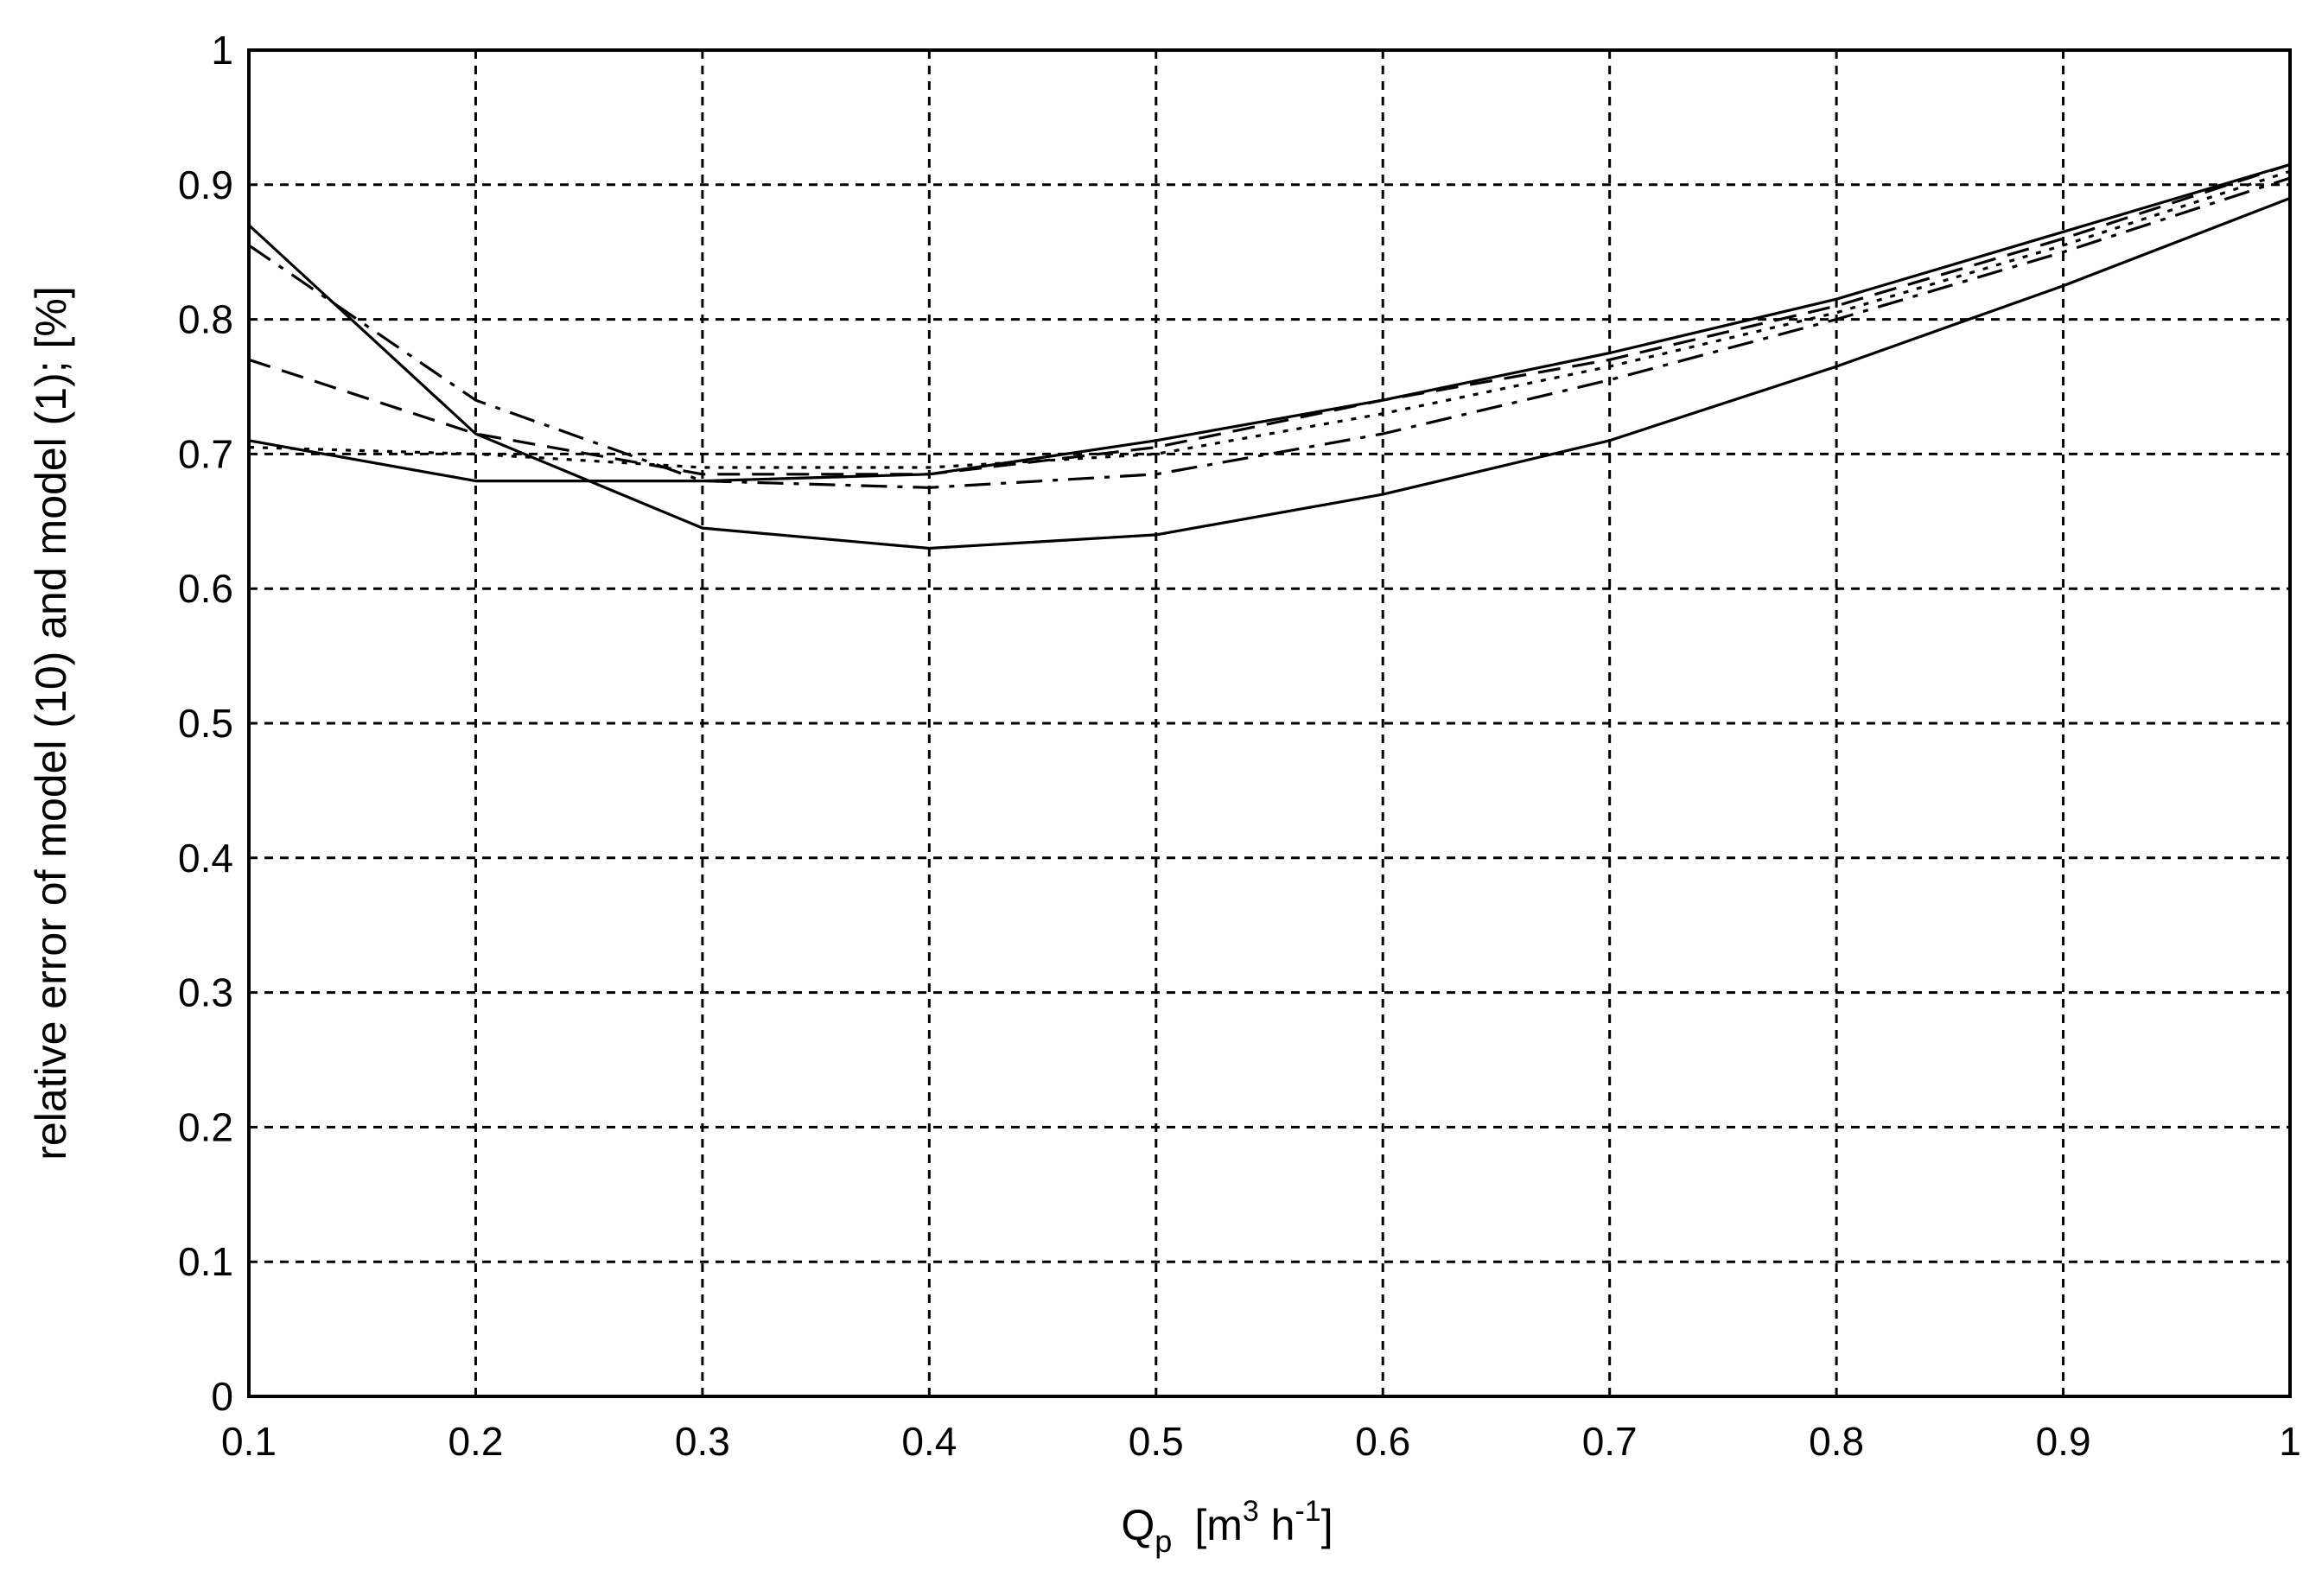 The height and width of the screenshot is (1596, 2322). Describe the element at coordinates (702, 1441) in the screenshot. I see `x-tick-label: 0.3` at that location.